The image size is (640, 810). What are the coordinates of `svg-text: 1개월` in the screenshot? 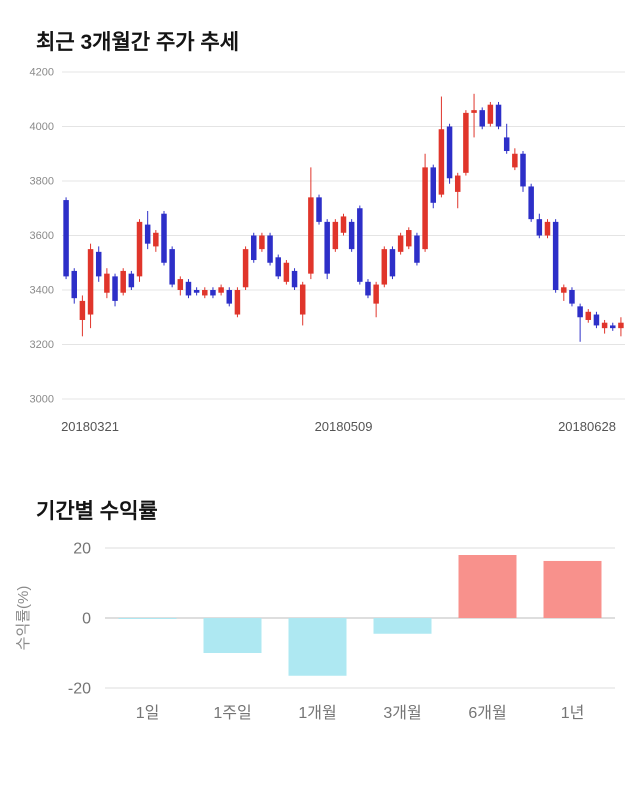 It's located at (317, 713).